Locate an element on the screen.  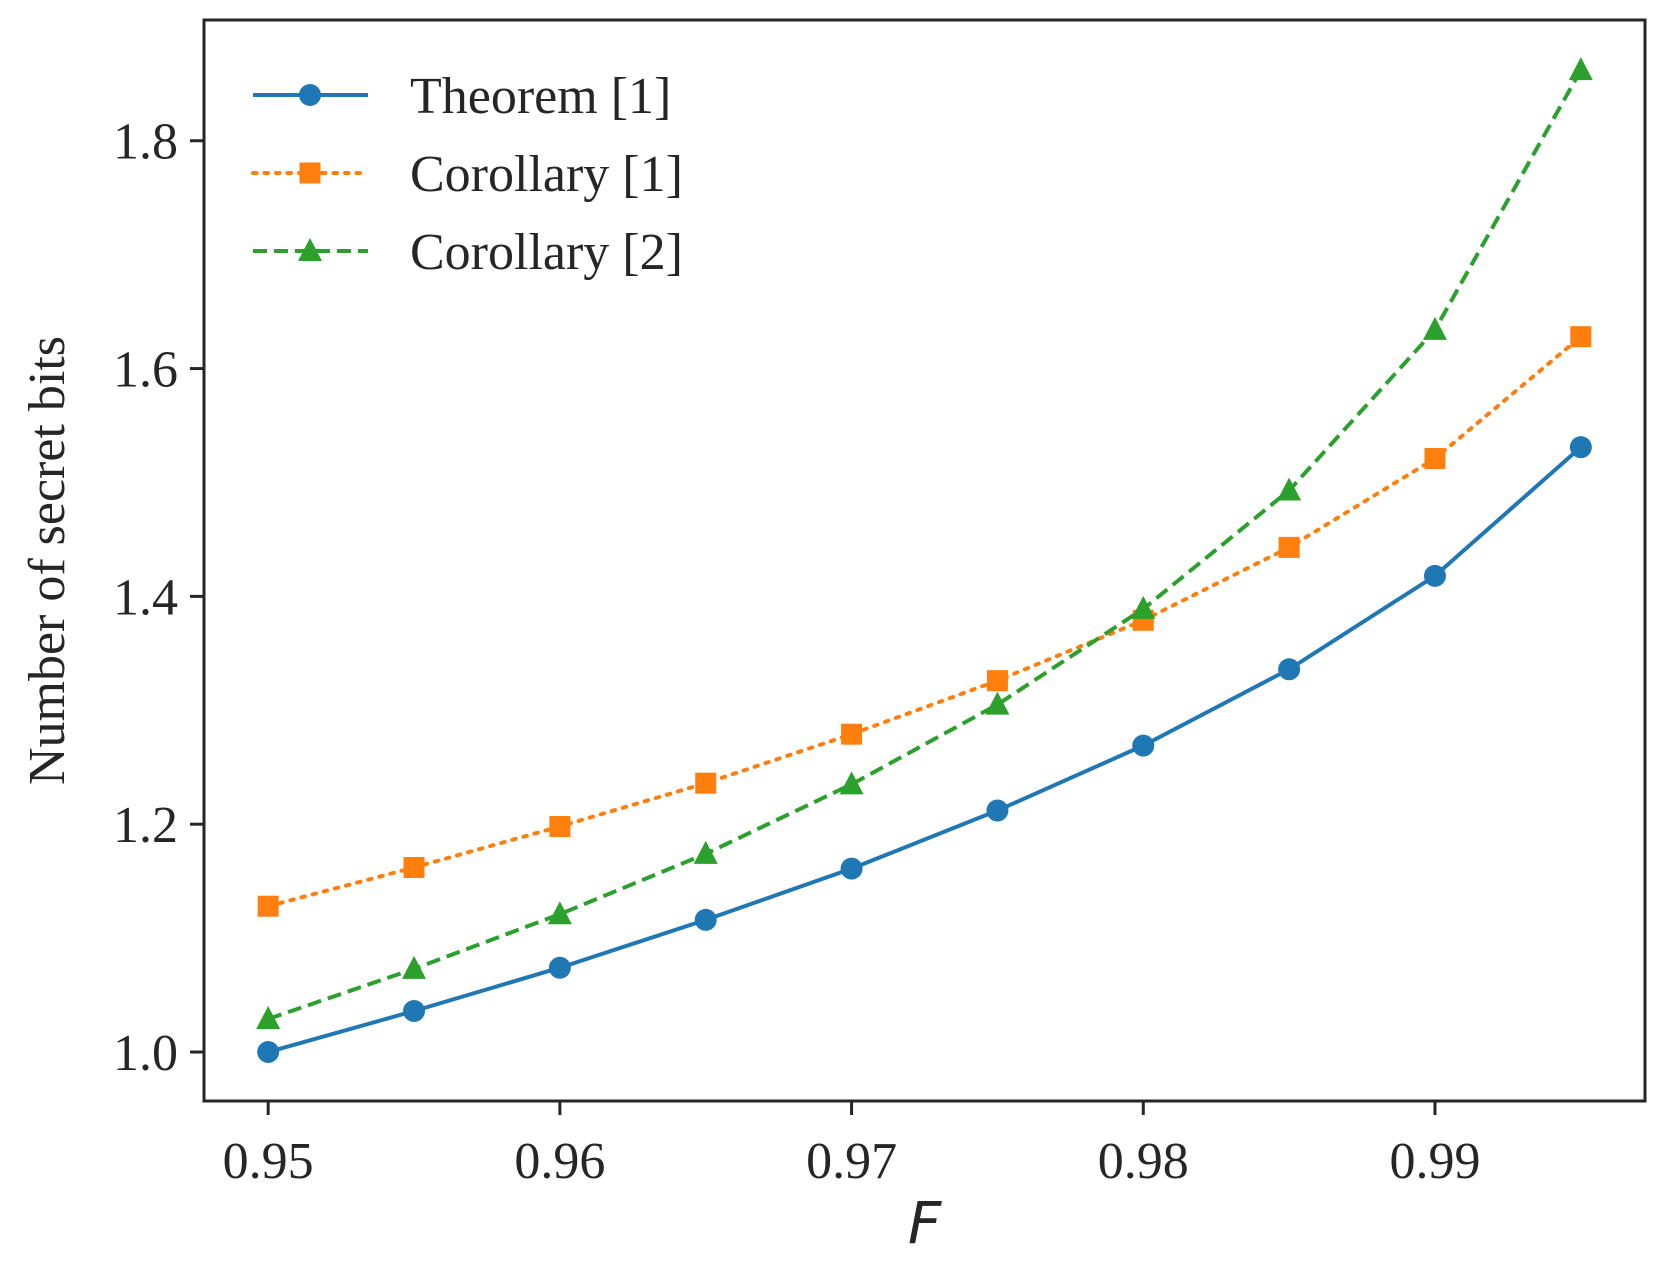
x-tick-label: 0.99 is located at coordinates (1434, 1161).